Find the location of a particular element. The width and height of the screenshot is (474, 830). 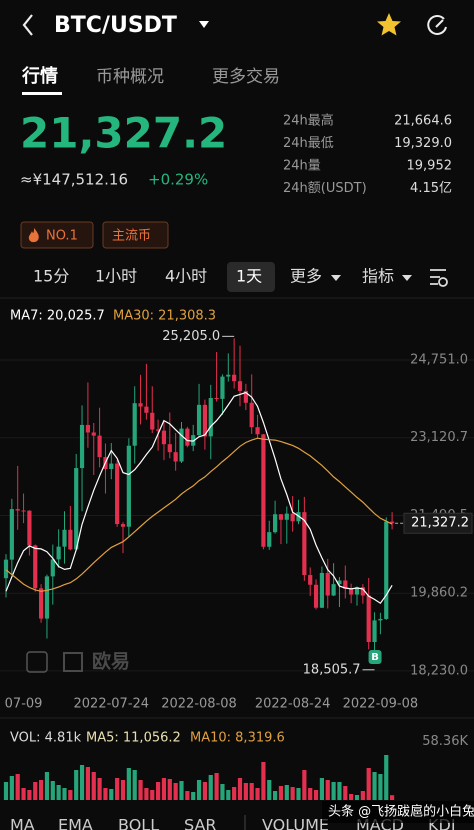

legend-entry: MA7: 20,025.7 is located at coordinates (57, 316).